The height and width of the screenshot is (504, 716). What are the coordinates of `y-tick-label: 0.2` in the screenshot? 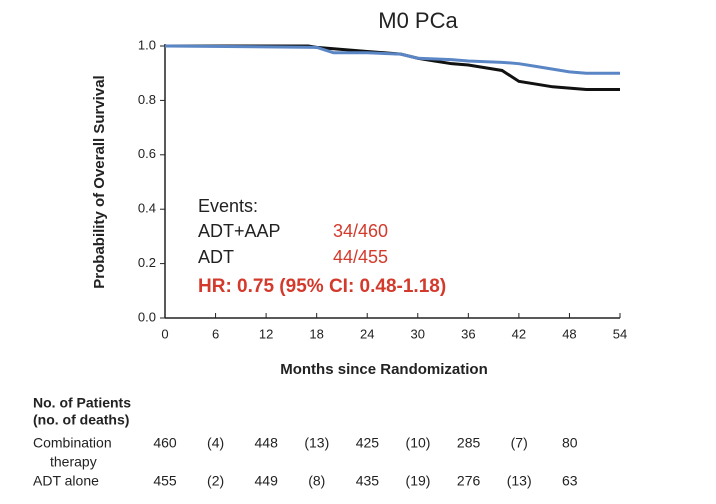 It's located at (147, 262).